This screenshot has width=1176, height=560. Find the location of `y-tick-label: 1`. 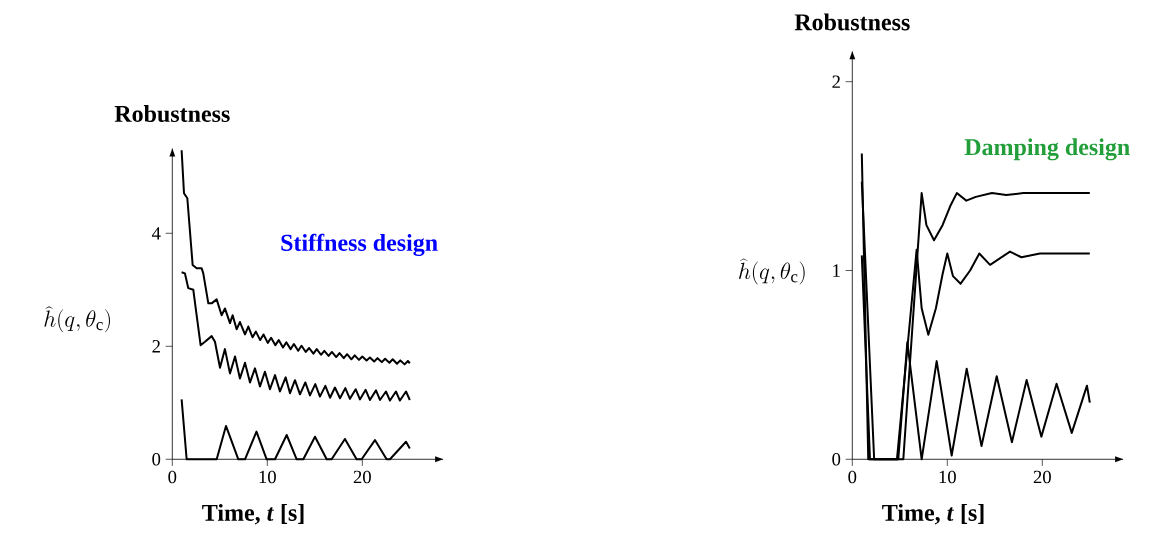

y-tick-label: 1 is located at coordinates (836, 270).